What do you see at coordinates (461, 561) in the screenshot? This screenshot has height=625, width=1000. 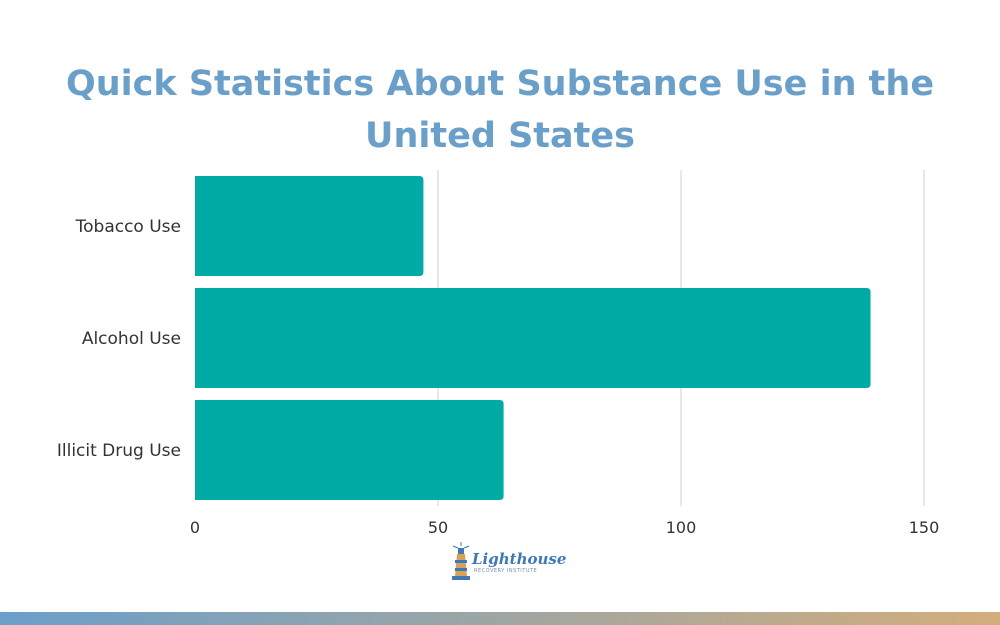 I see `lighthouse-icon` at bounding box center [461, 561].